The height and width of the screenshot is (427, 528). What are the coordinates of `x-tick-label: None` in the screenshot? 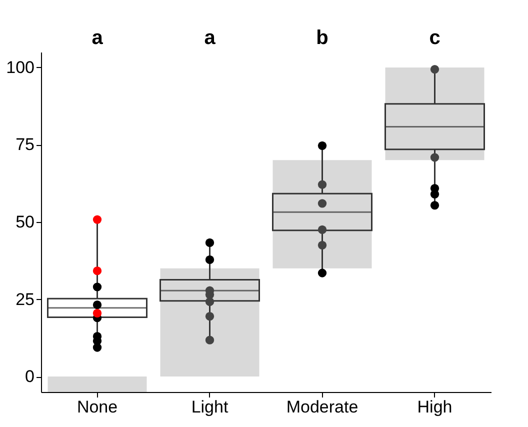 It's located at (97, 407).